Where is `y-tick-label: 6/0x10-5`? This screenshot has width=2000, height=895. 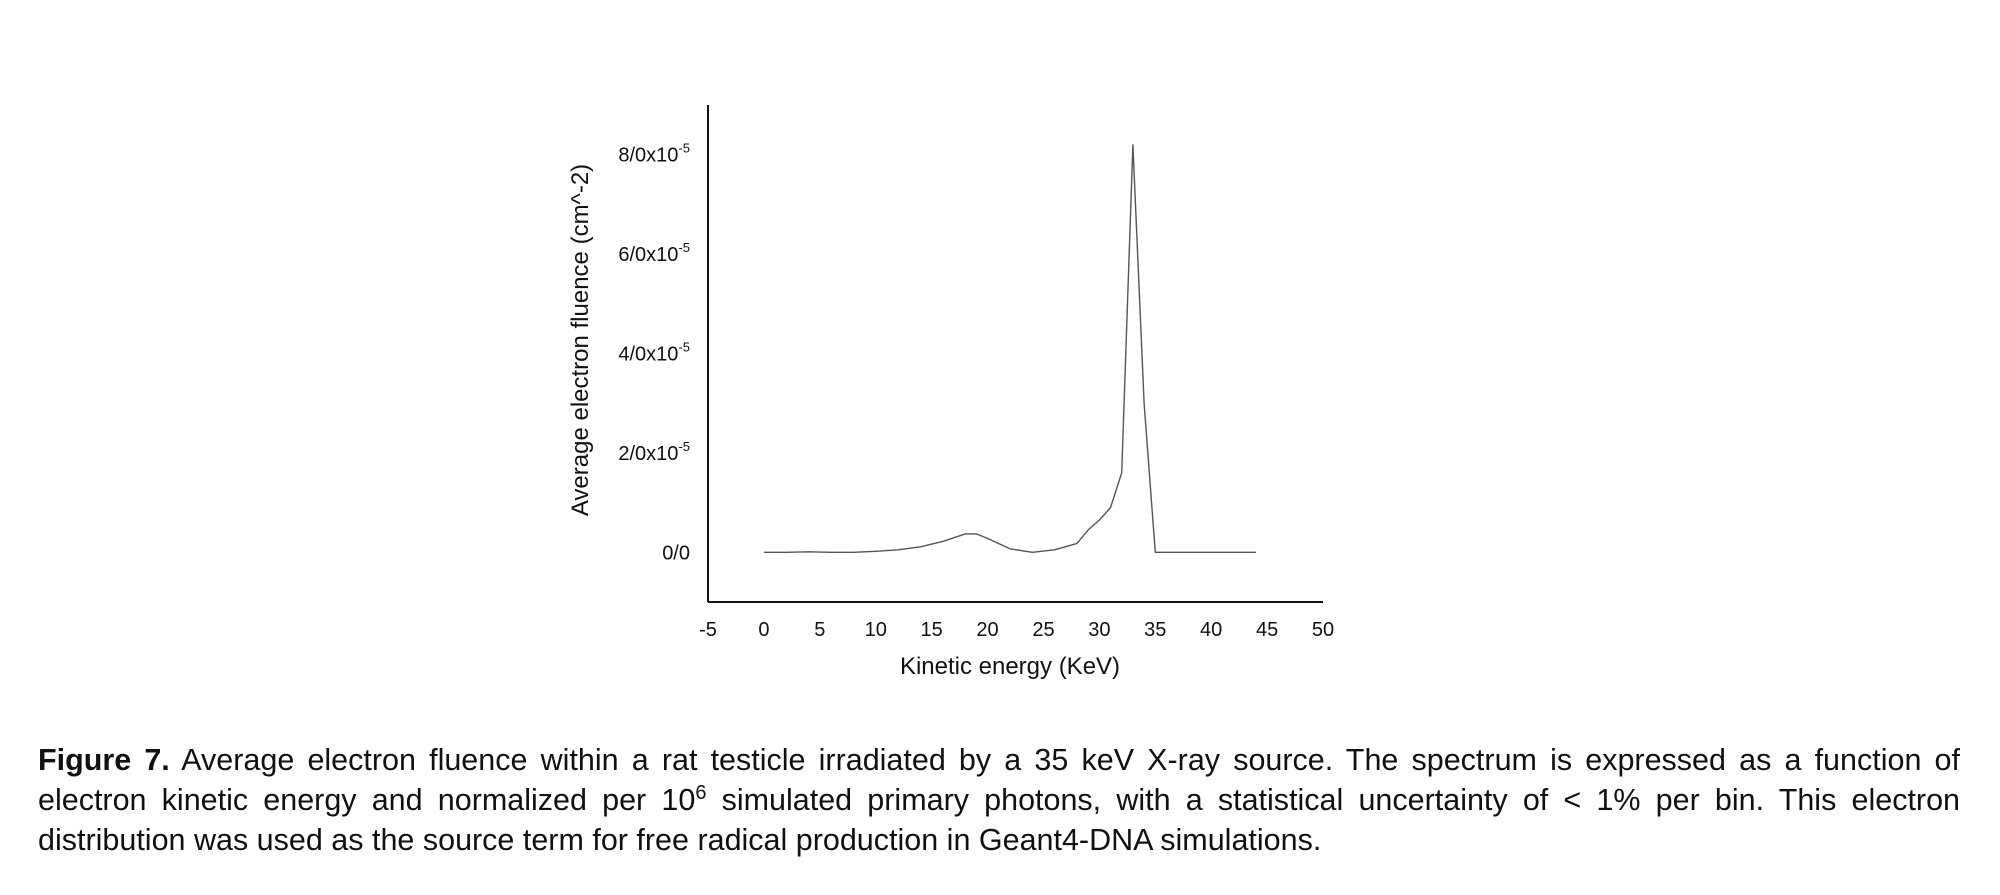 y-tick-label: 6/0x10-5 is located at coordinates (654, 253).